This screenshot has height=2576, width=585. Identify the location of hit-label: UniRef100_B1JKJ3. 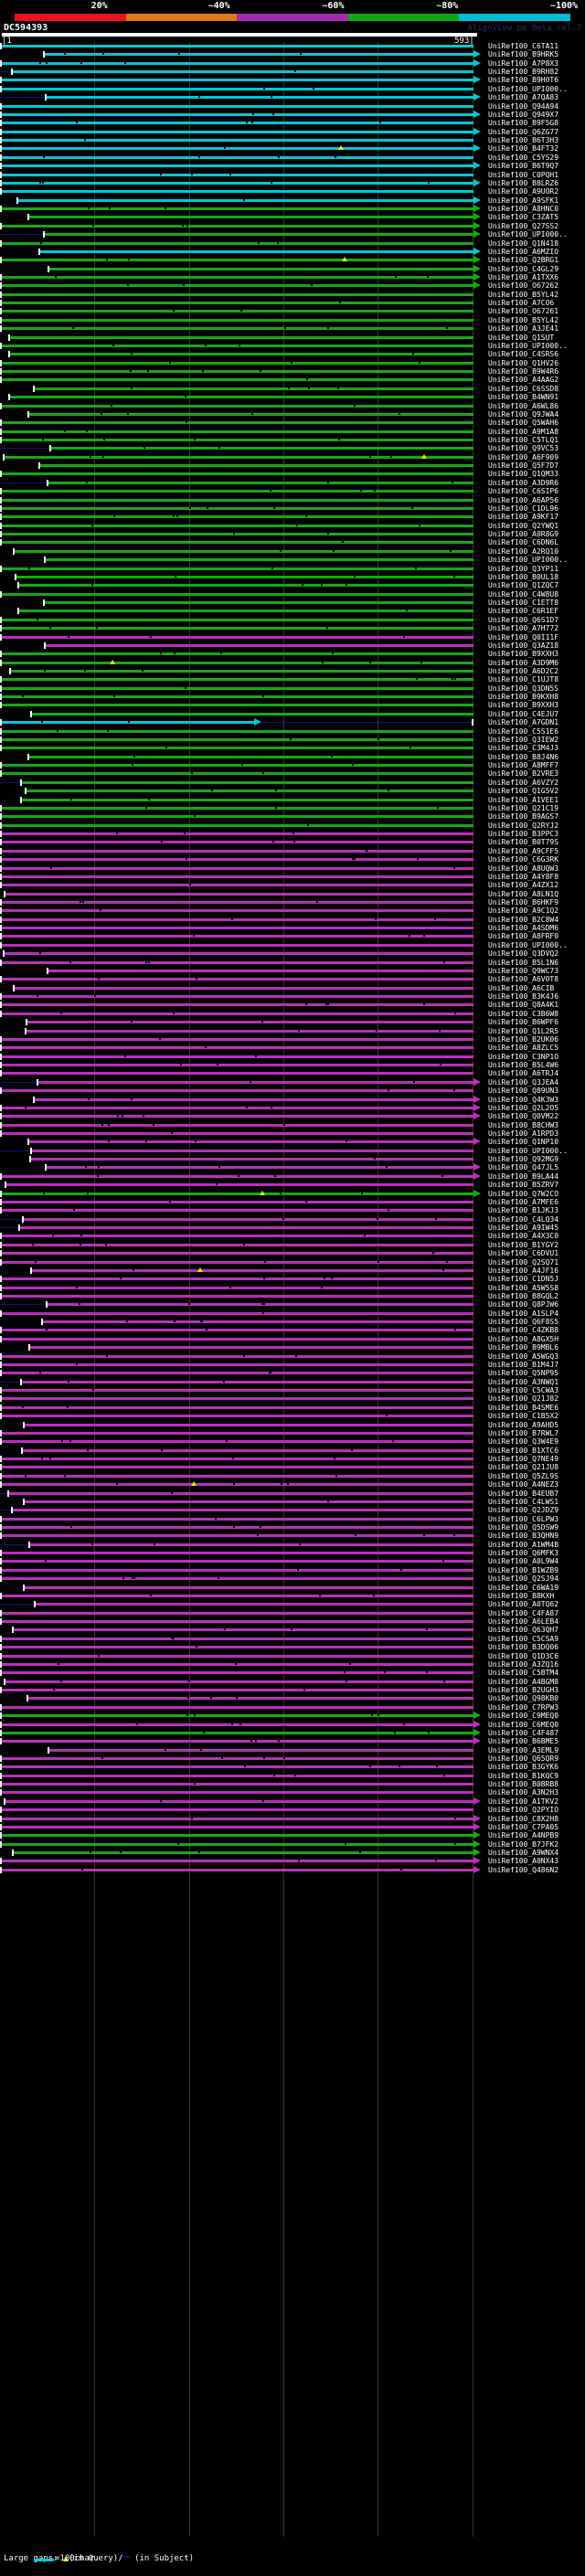
(523, 1210).